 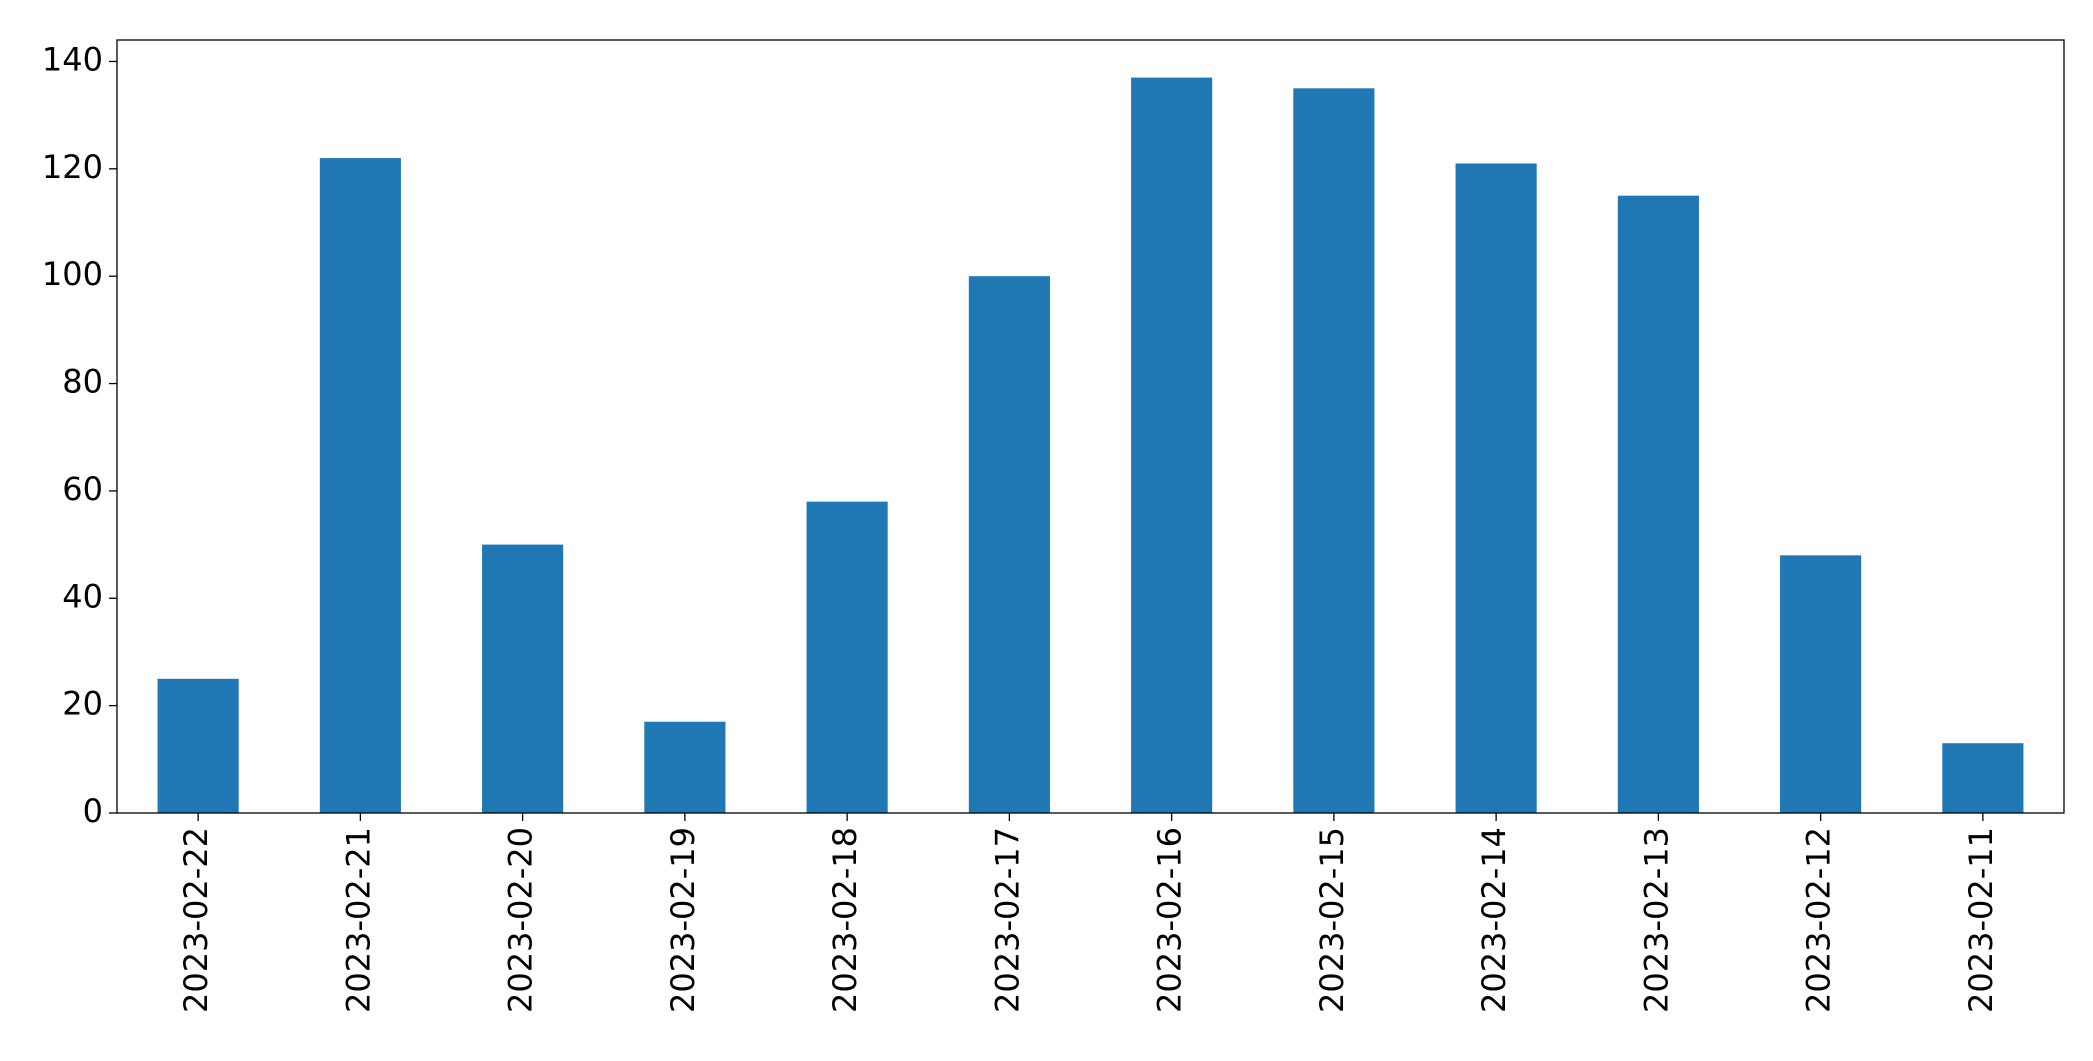 I want to click on x-tick-label: 2023-02-16, so click(x=1170, y=920).